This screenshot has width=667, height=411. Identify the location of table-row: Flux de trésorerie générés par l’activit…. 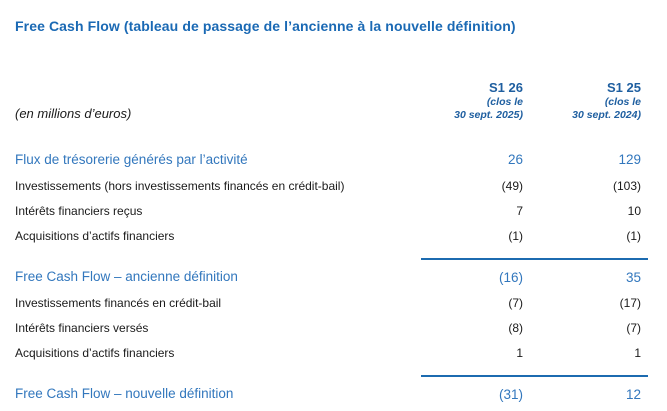
(331, 159).